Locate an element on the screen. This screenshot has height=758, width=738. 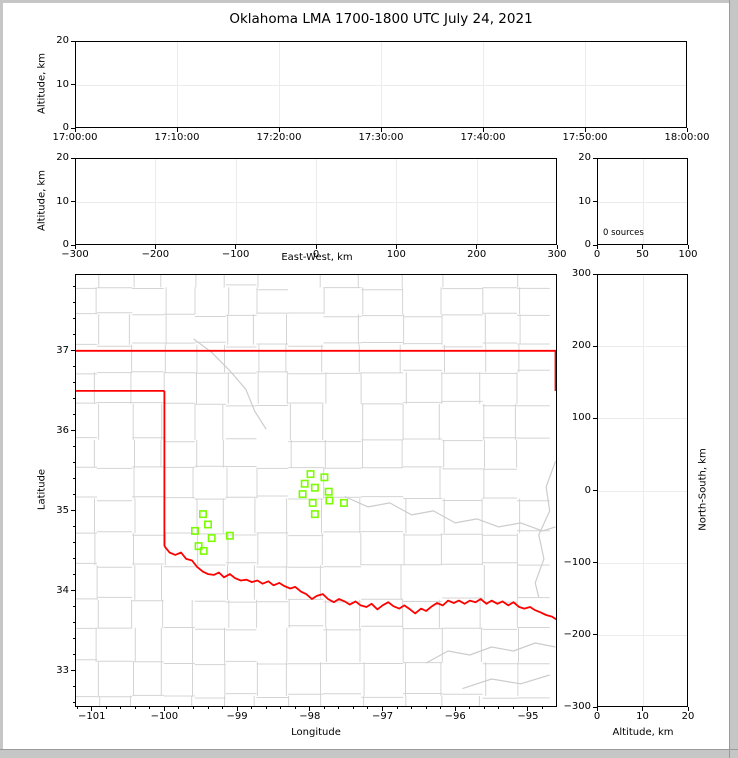
time-height-panel is located at coordinates (381, 84).